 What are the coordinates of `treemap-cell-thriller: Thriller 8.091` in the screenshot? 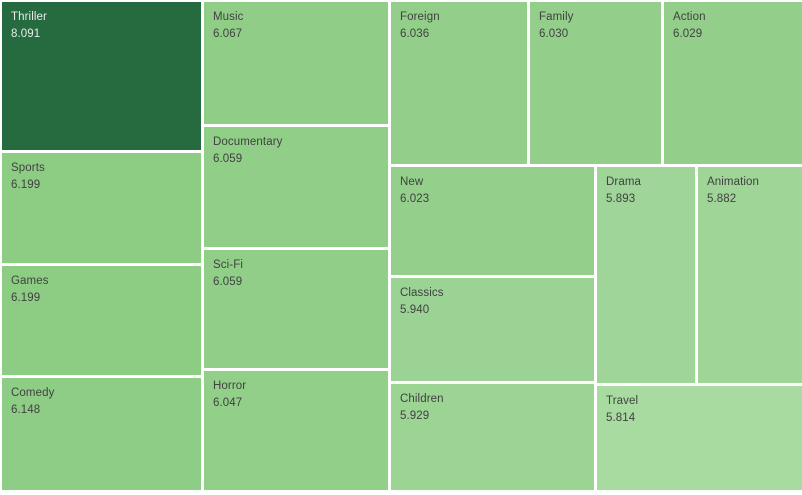 It's located at (101, 76).